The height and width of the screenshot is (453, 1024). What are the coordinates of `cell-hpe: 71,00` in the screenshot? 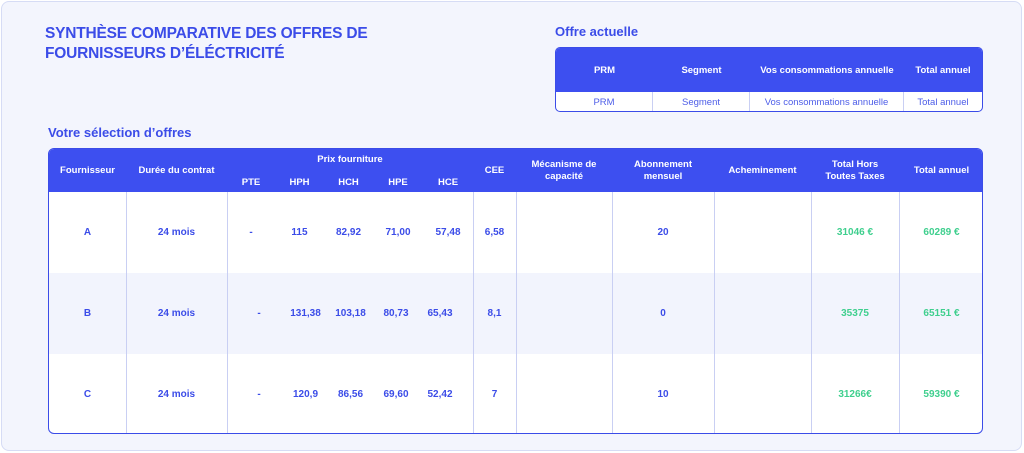 It's located at (398, 232).